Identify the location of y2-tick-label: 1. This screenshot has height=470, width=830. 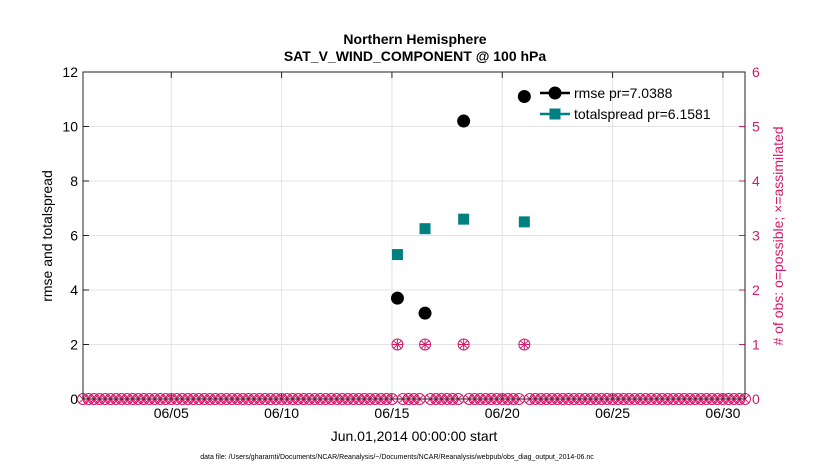
(756, 345).